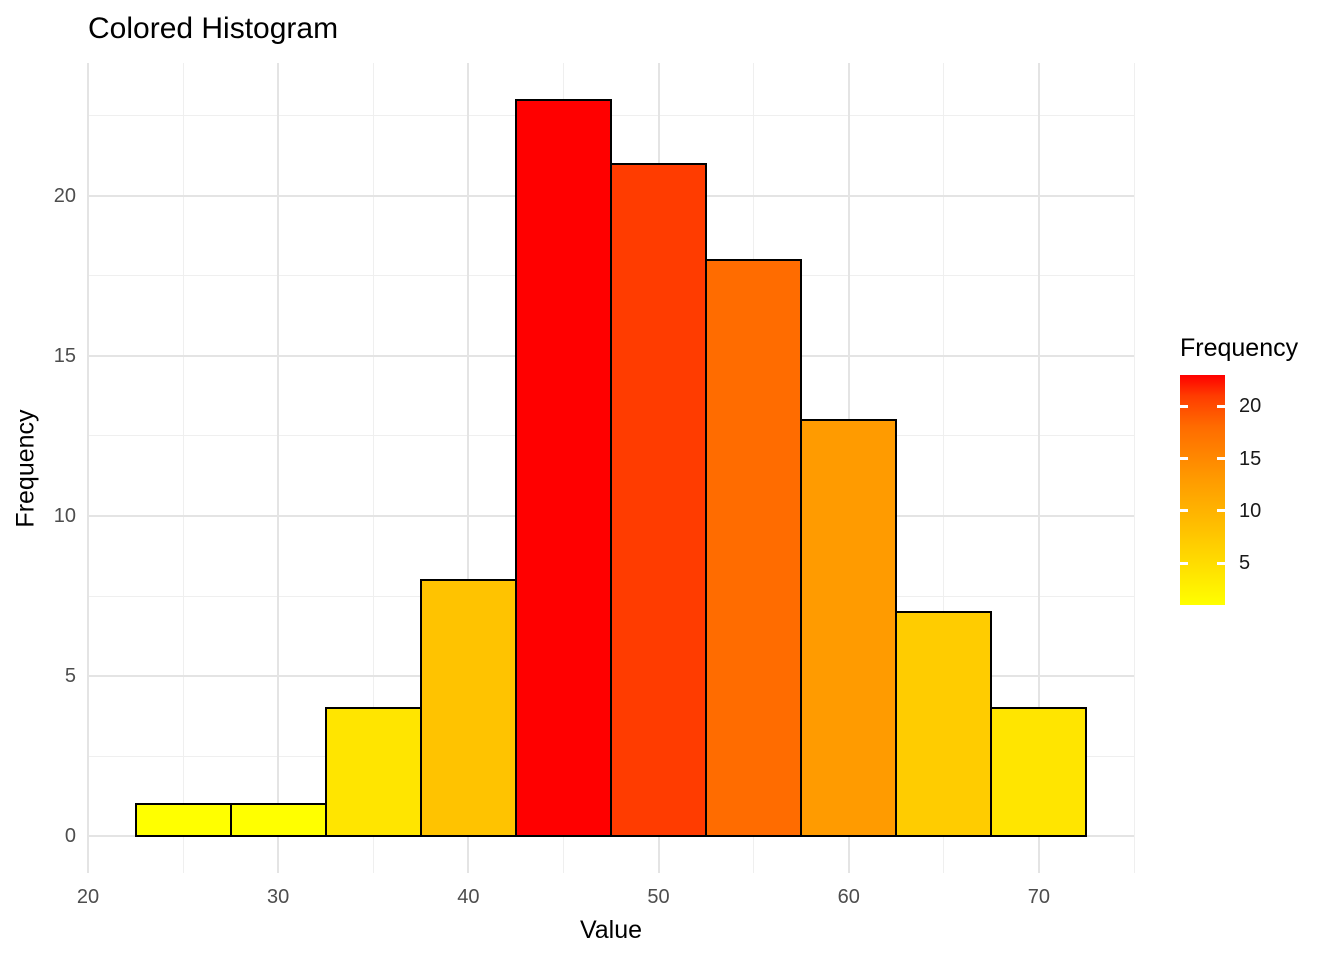 The image size is (1344, 960). What do you see at coordinates (64, 516) in the screenshot?
I see `y-axis-tick-label: 10` at bounding box center [64, 516].